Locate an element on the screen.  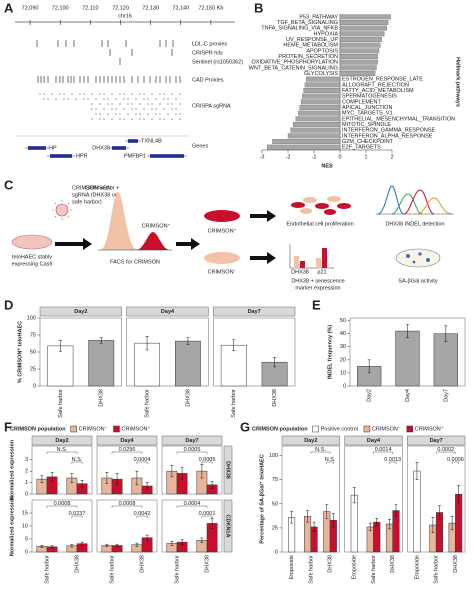
category-label: PROTEIN_SECRETION is located at coordinates (308, 57).